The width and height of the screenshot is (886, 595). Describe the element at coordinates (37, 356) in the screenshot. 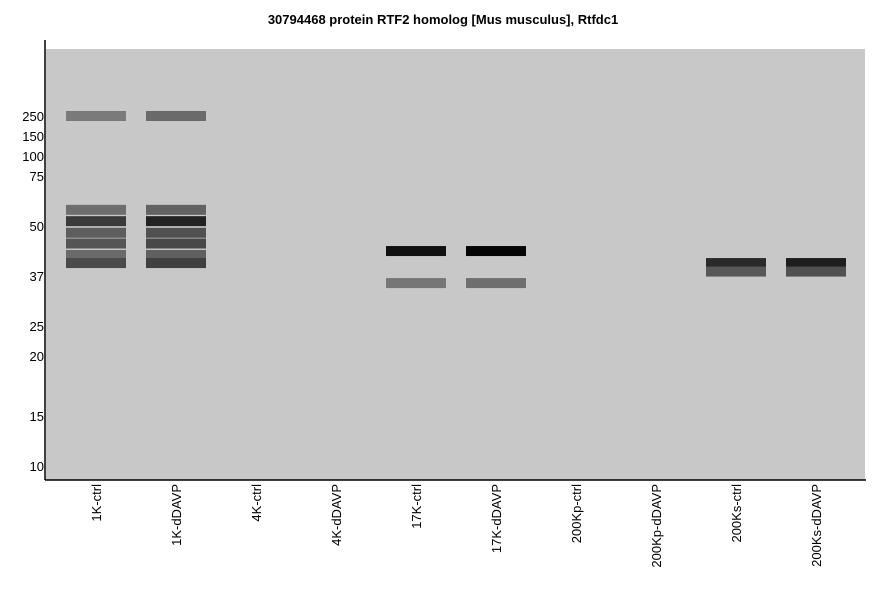

I see `y-tick-label: 20` at that location.